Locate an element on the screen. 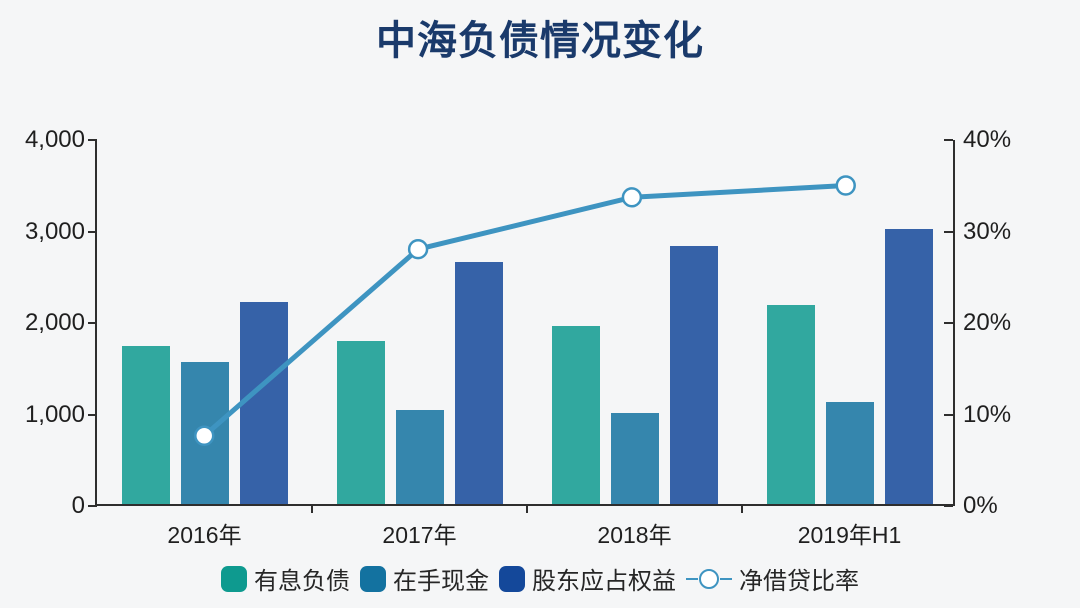 This screenshot has width=1080, height=608. bar-有息负债-2018年 is located at coordinates (575, 414).